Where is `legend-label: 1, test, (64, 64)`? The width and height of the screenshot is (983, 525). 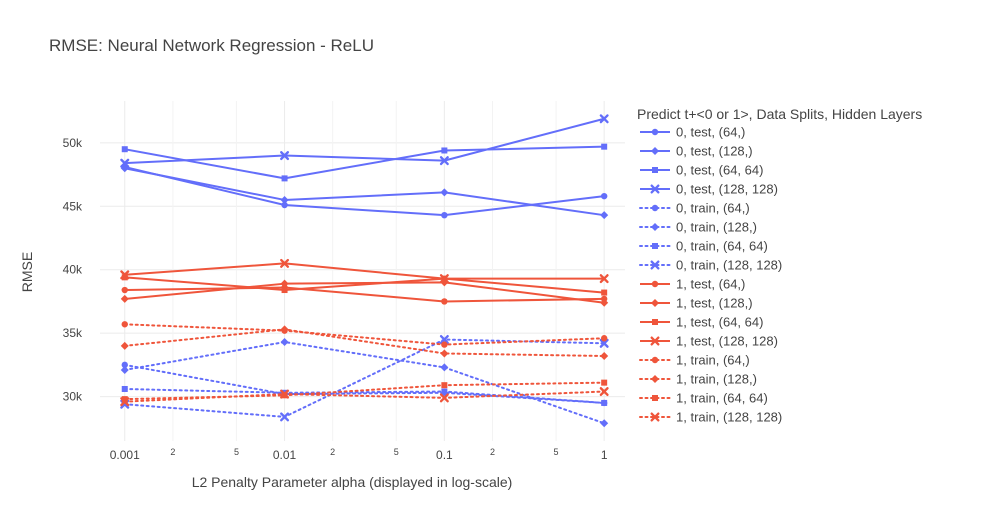 legend-label: 1, test, (64, 64) is located at coordinates (719, 322).